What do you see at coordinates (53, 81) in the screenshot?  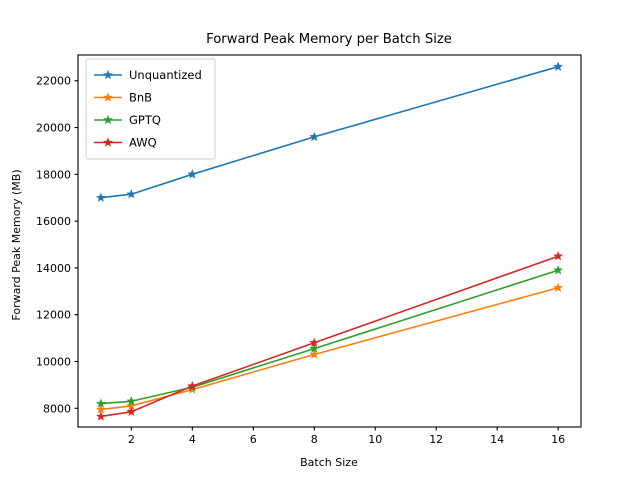 I see `y-tick-label: 22000` at bounding box center [53, 81].